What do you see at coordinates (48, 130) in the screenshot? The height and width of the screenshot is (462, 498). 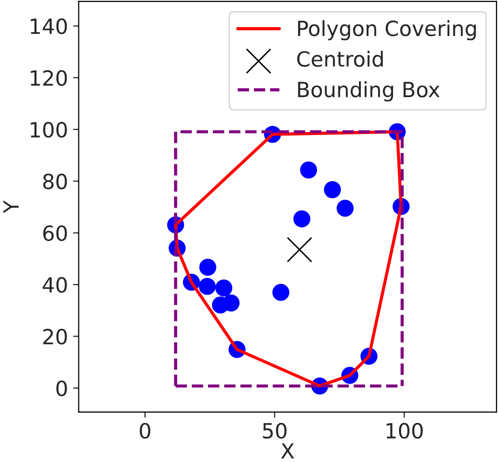 I see `y-tick-label: 100` at bounding box center [48, 130].